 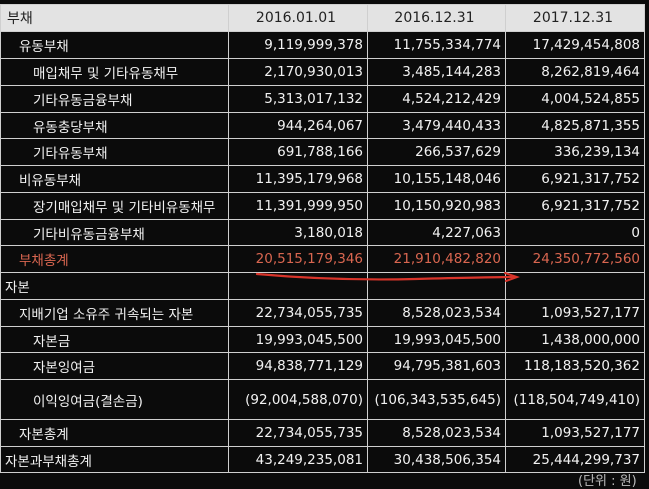 What do you see at coordinates (114, 366) in the screenshot?
I see `row-label: 자본잉여금` at bounding box center [114, 366].